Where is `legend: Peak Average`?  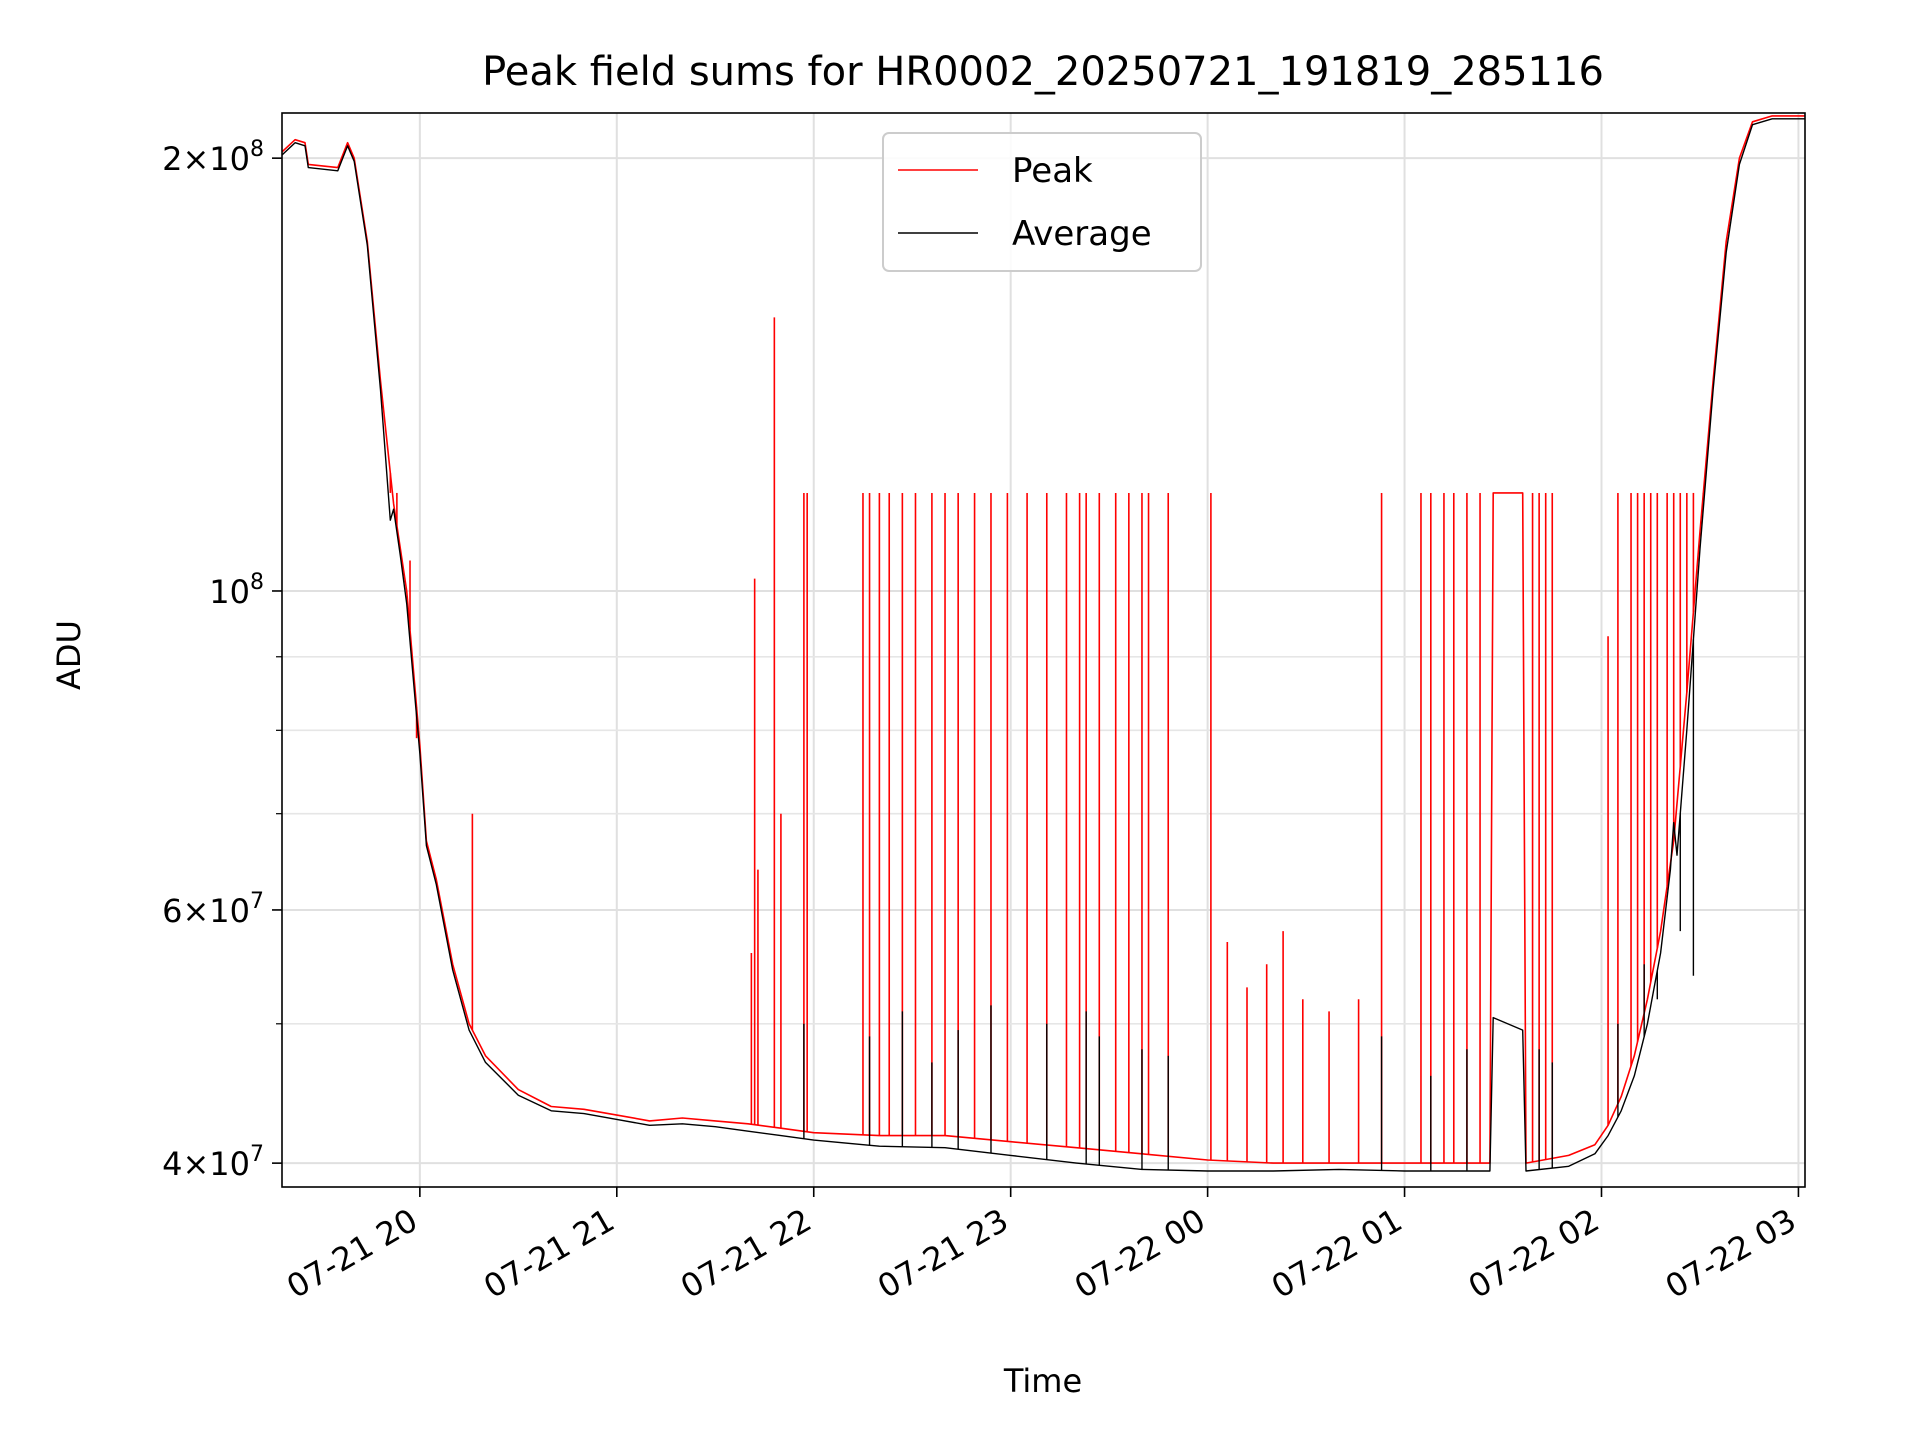
legend: Peak Average is located at coordinates (1042, 202).